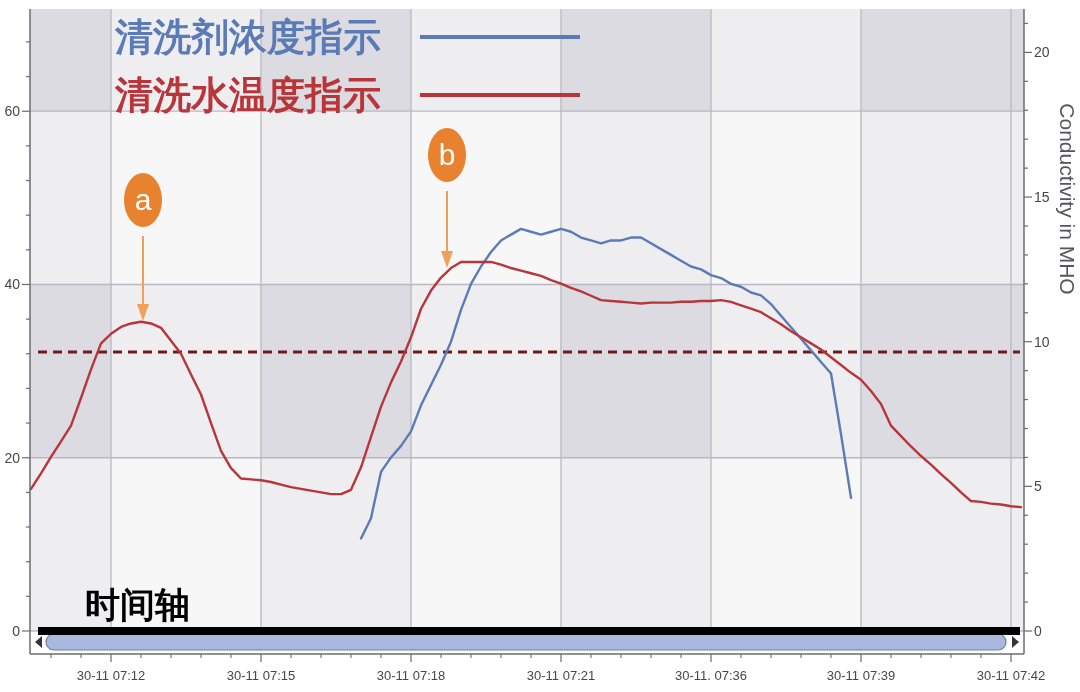  What do you see at coordinates (1038, 631) in the screenshot?
I see `y2-tick-label: 0` at bounding box center [1038, 631].